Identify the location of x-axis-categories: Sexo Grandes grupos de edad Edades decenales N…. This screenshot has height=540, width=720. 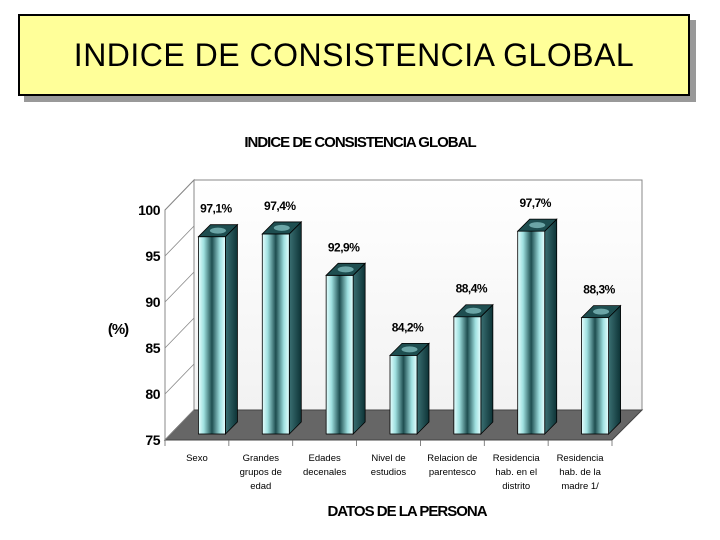
(388, 466).